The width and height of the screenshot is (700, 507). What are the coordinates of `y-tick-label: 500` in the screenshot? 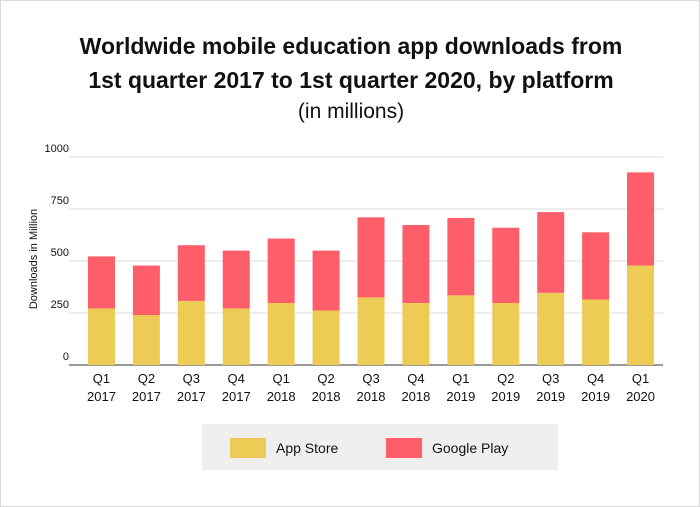 It's located at (60, 253).